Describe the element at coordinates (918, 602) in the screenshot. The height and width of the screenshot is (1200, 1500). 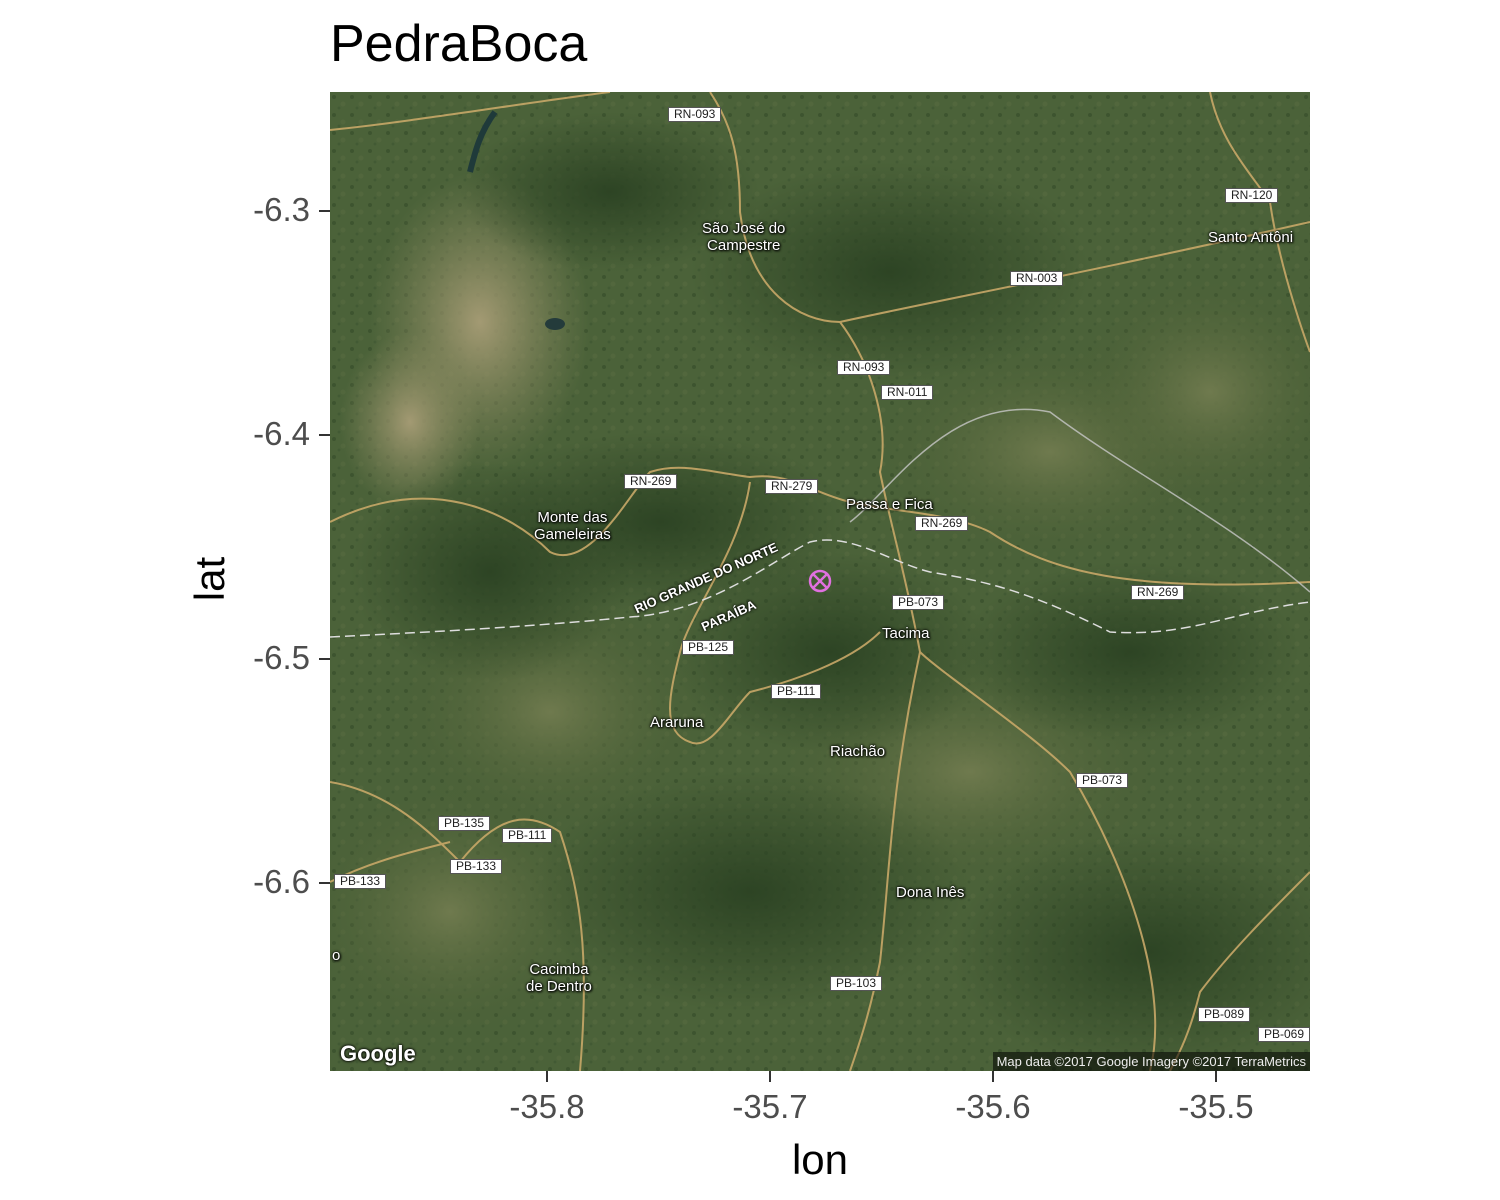
I see `road-label-pb-073: PB-073` at that location.